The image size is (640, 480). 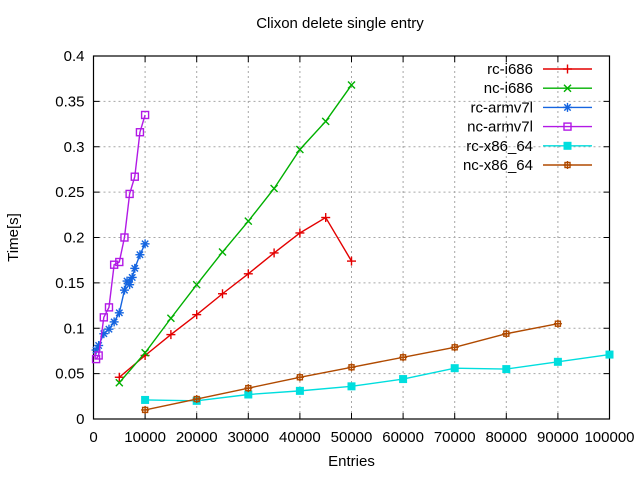 I want to click on x-tick-label: 90000, so click(x=558, y=437).